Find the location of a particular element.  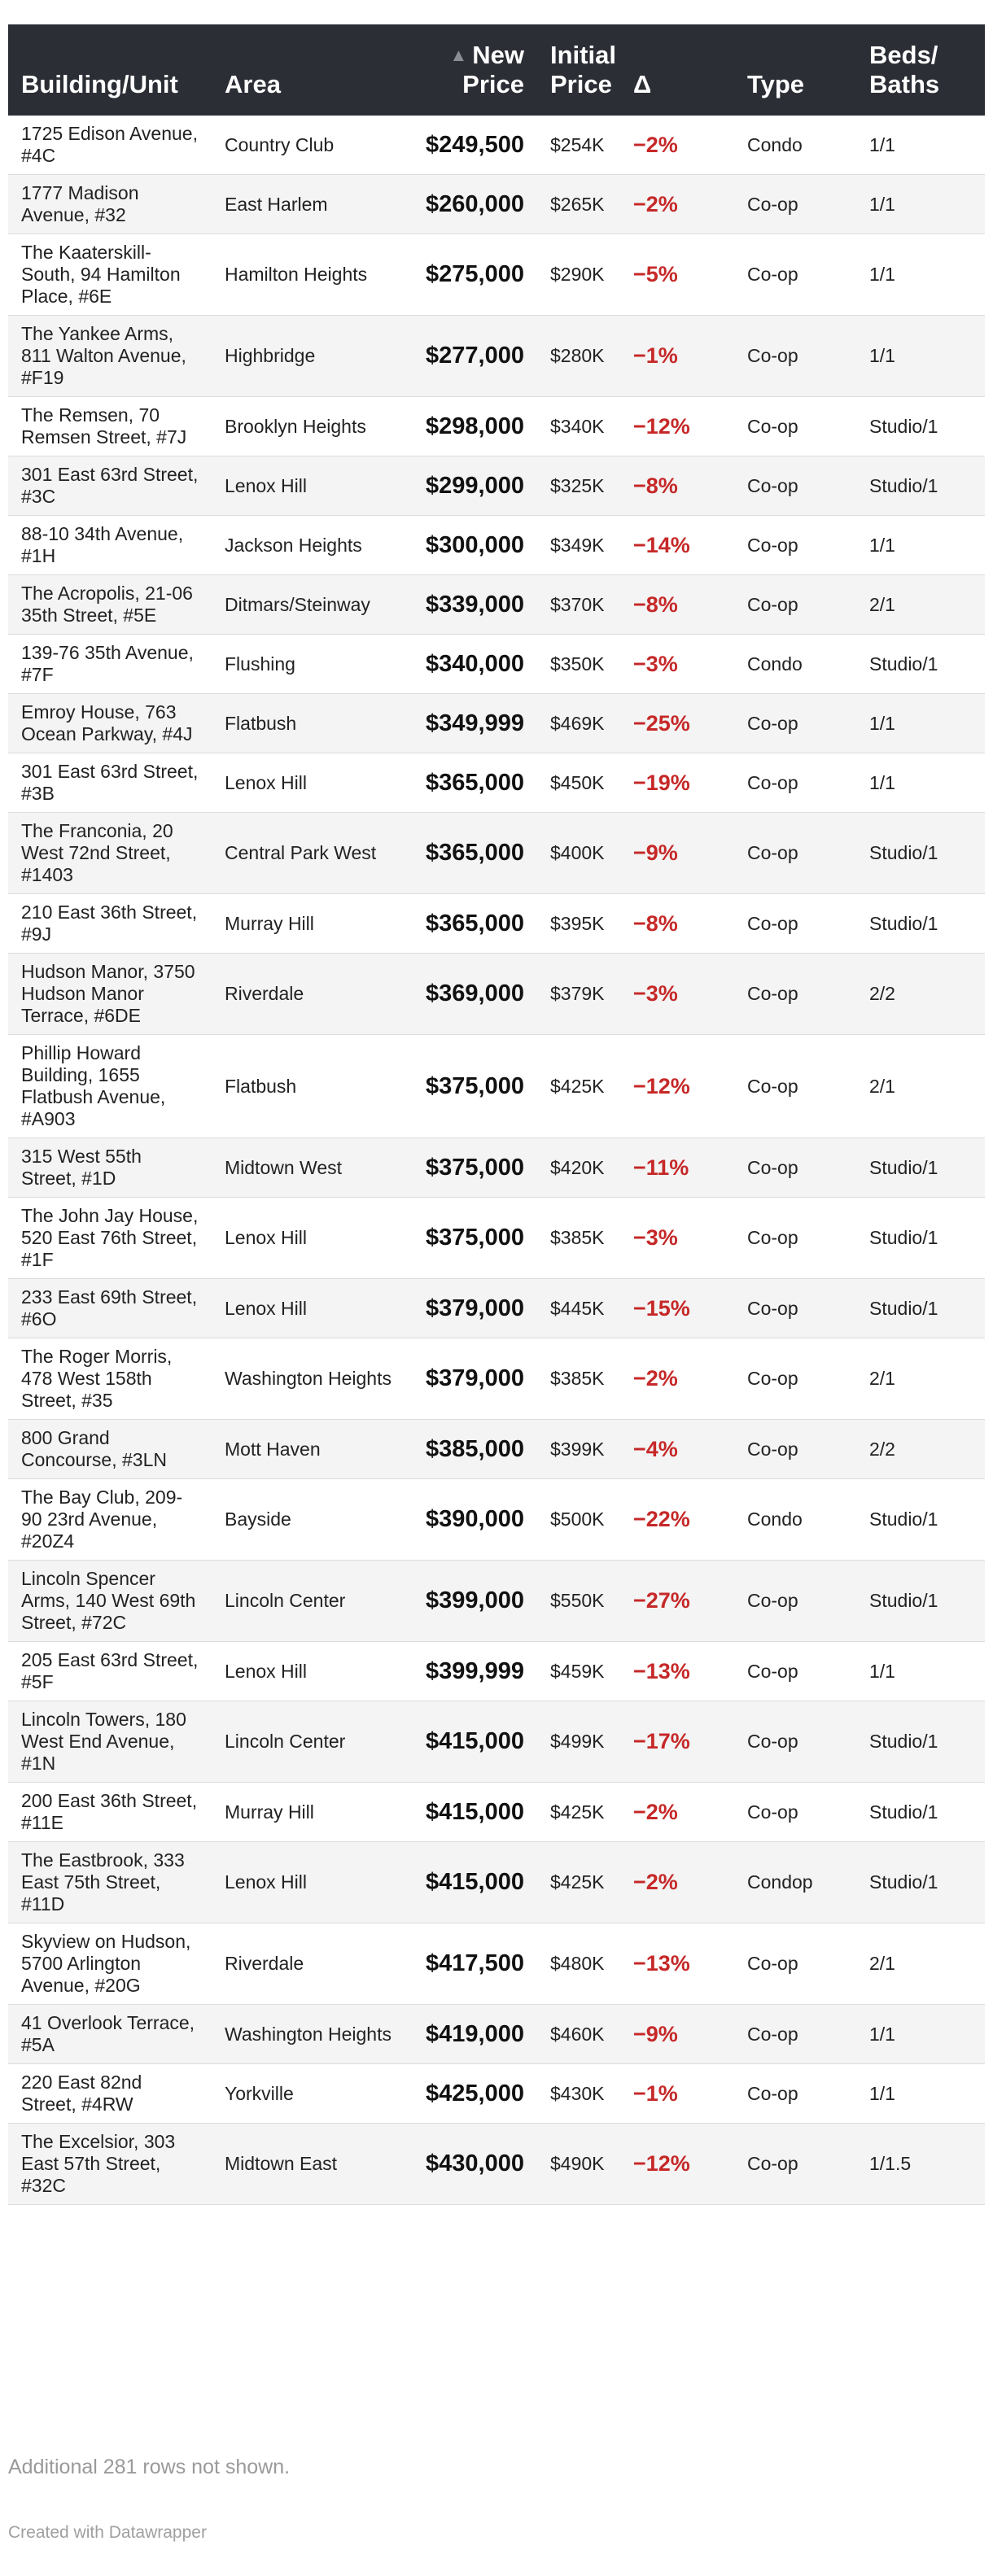

column-header-area: Area is located at coordinates (309, 70).